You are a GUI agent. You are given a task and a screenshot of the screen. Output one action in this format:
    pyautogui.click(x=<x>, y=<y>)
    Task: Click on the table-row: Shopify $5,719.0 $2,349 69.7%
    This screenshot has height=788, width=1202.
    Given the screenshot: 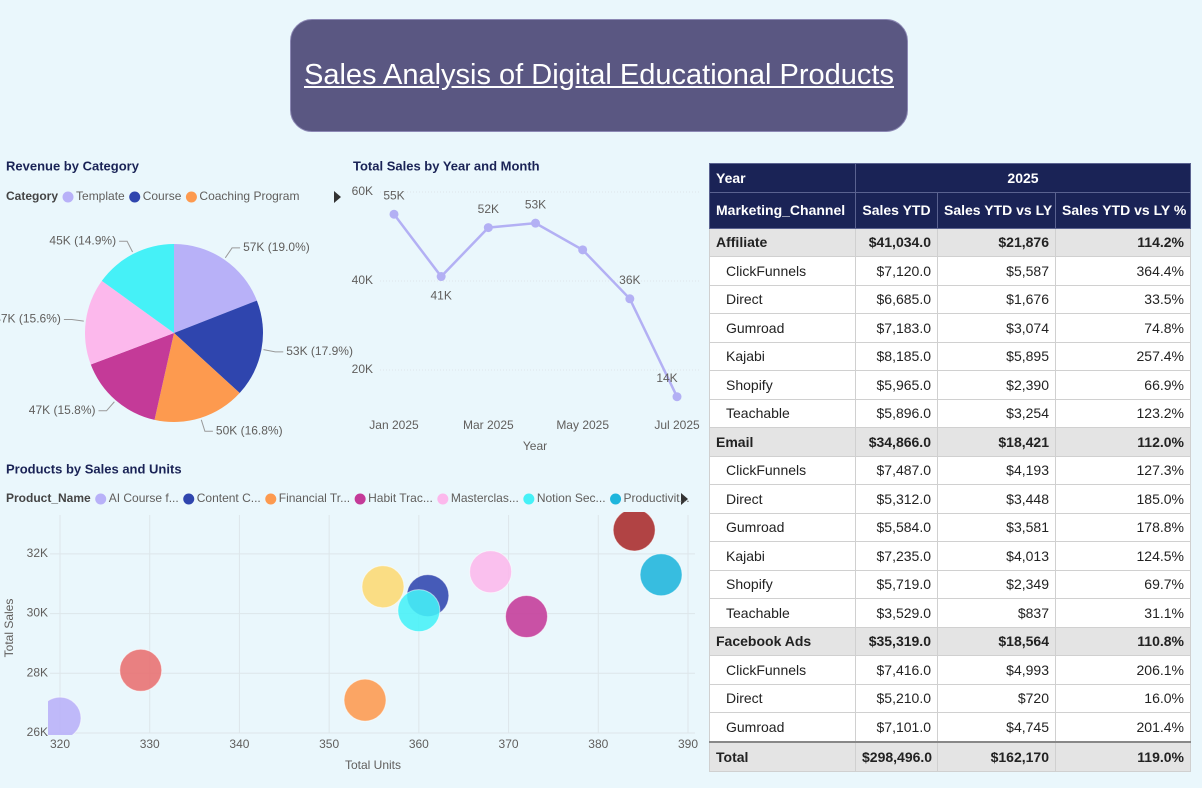 What is the action you would take?
    pyautogui.click(x=950, y=584)
    